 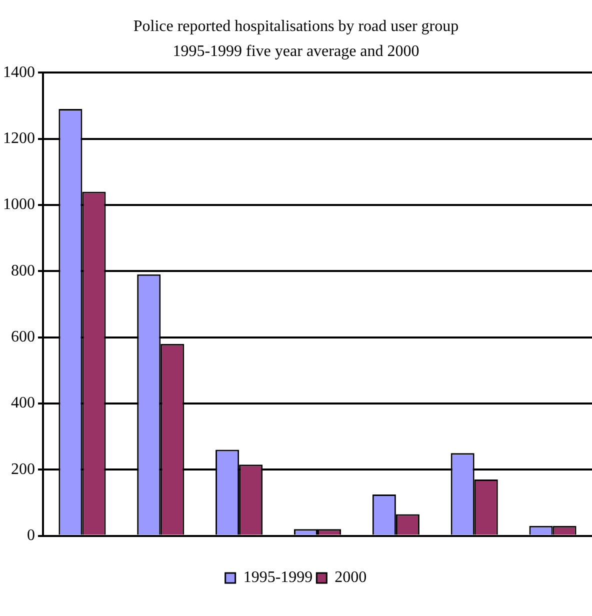 I want to click on legend-label: 2000, so click(x=350, y=577).